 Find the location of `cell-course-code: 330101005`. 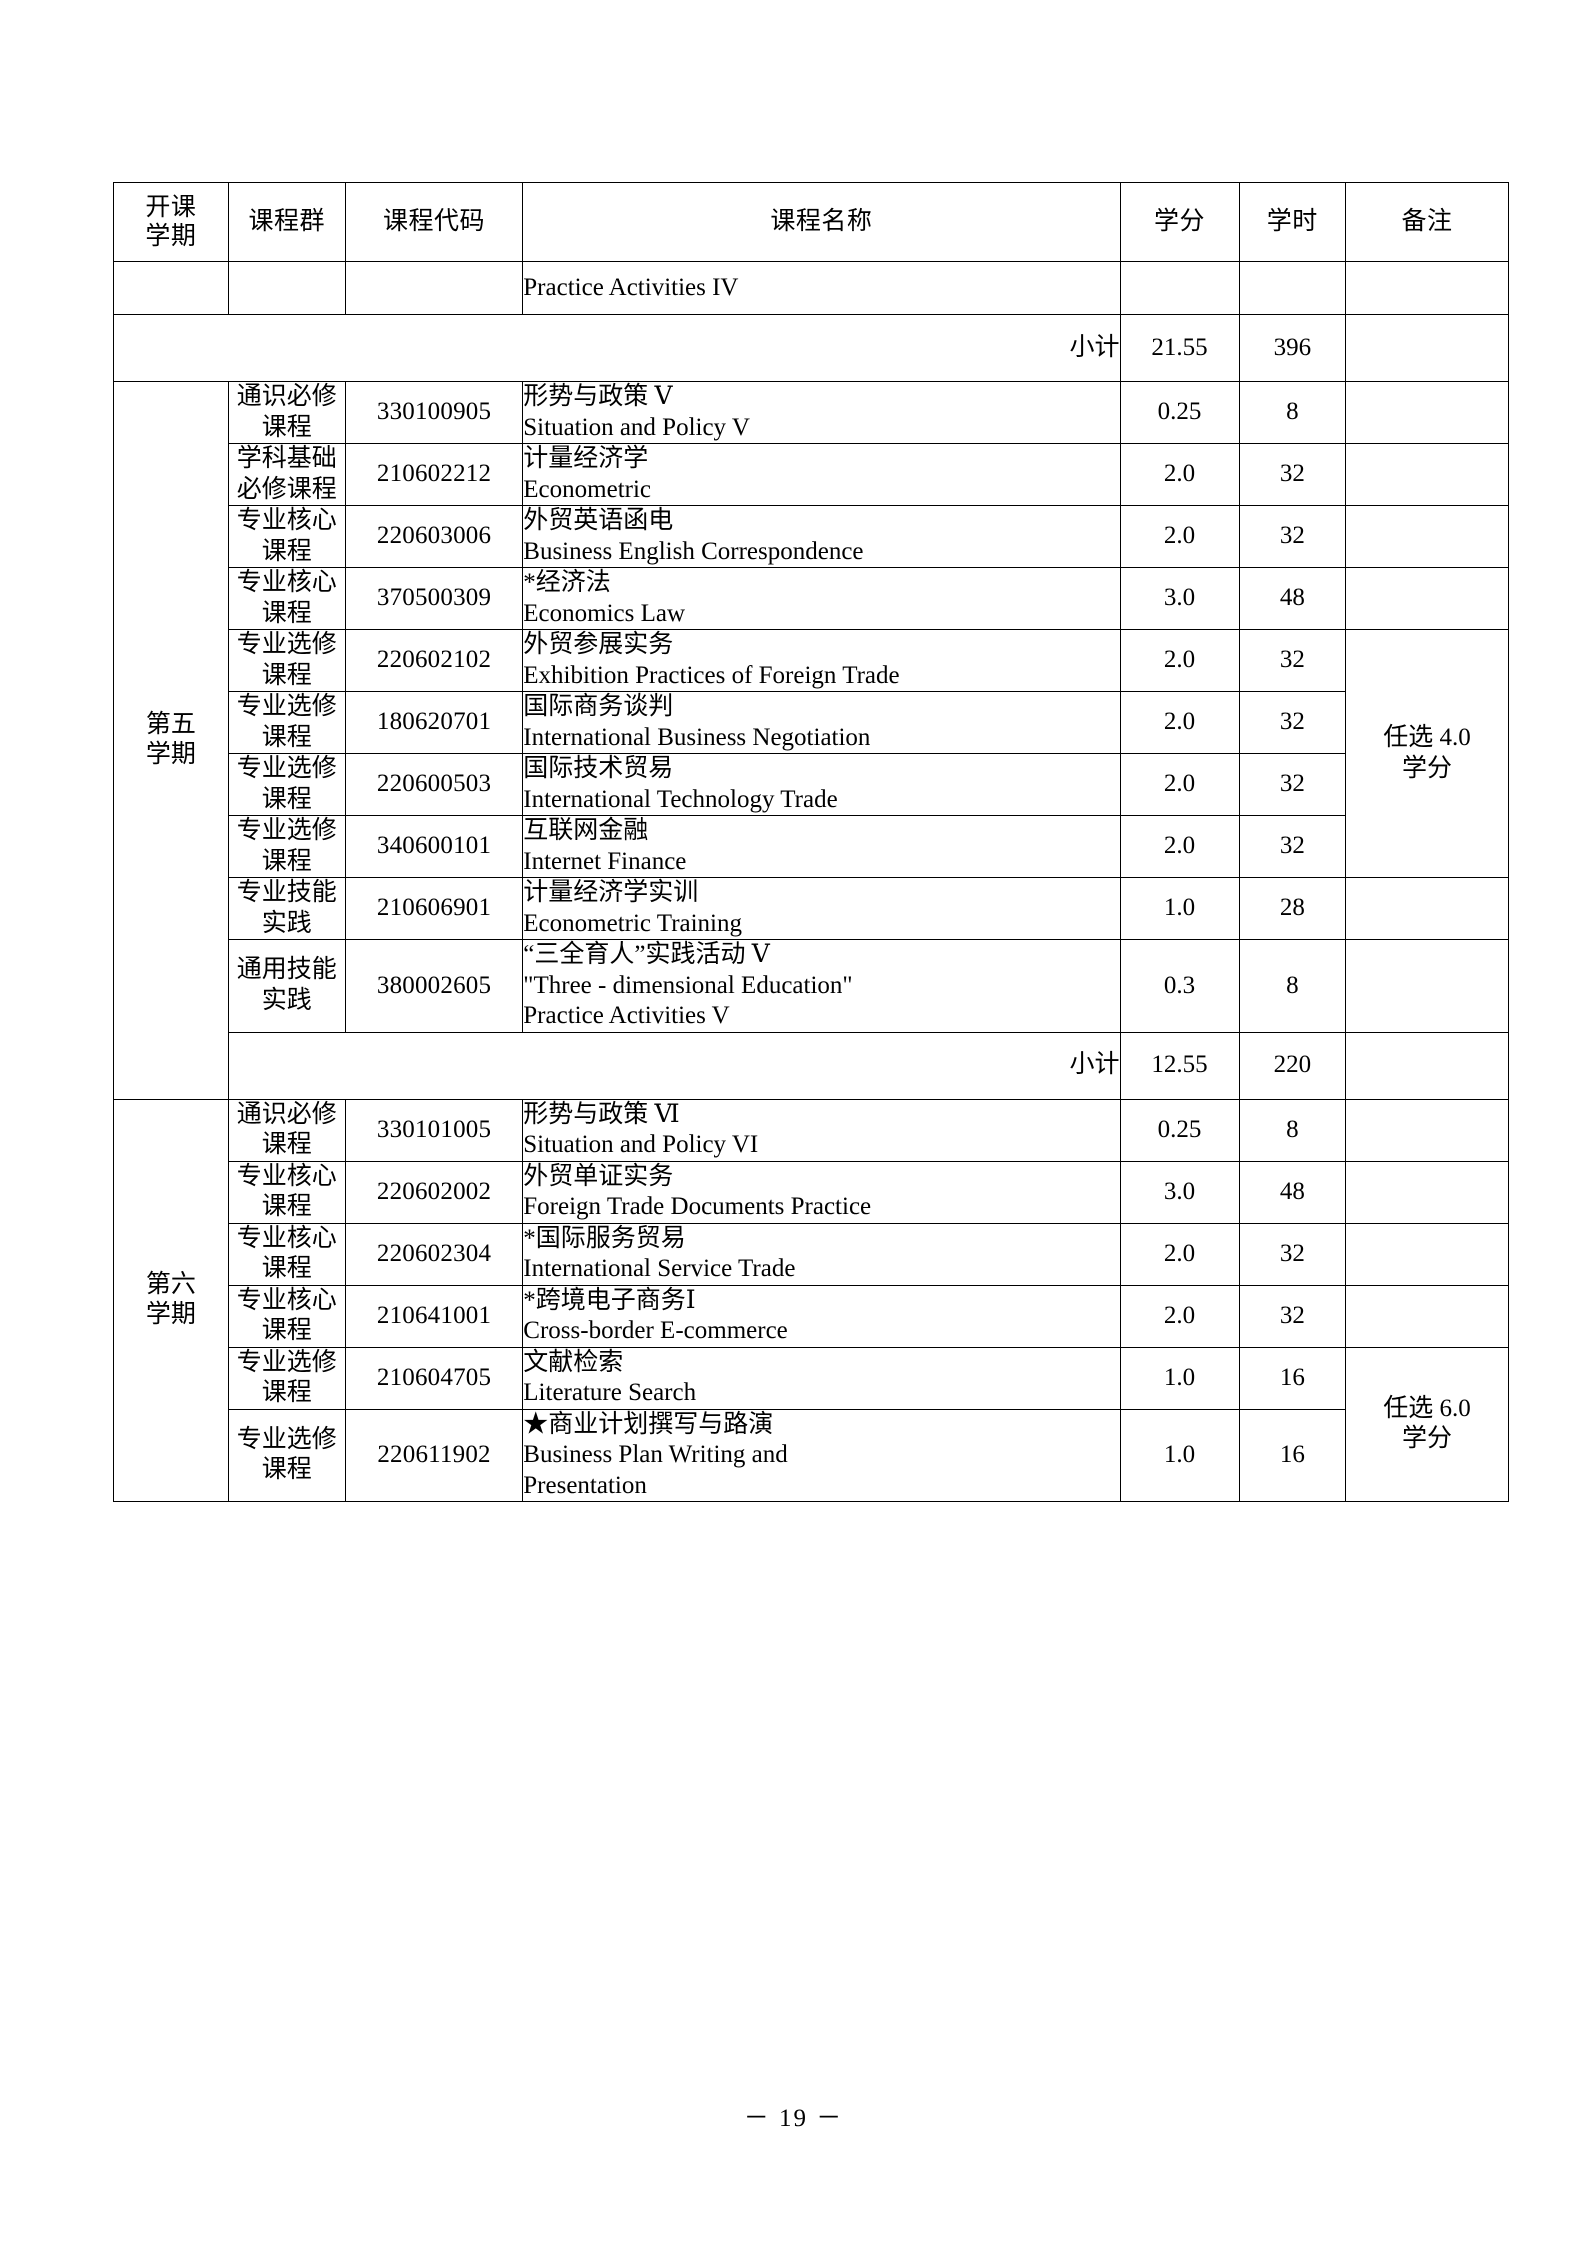

cell-course-code: 330101005 is located at coordinates (434, 1130).